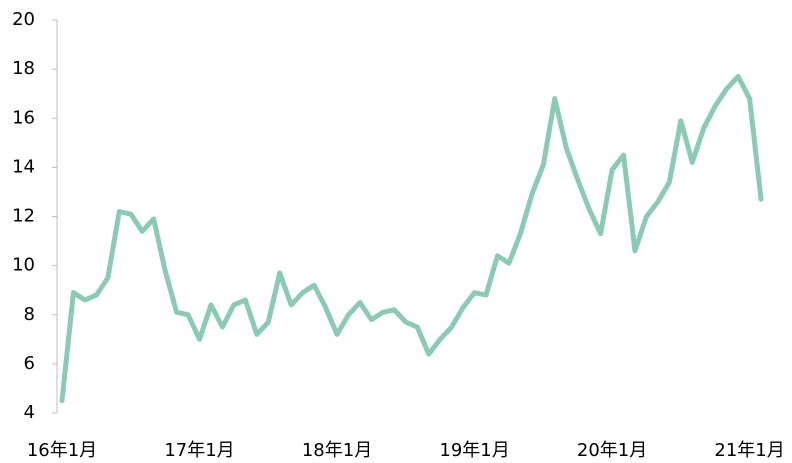 The width and height of the screenshot is (792, 463). Describe the element at coordinates (29, 412) in the screenshot. I see `y-tick-label: 4` at that location.